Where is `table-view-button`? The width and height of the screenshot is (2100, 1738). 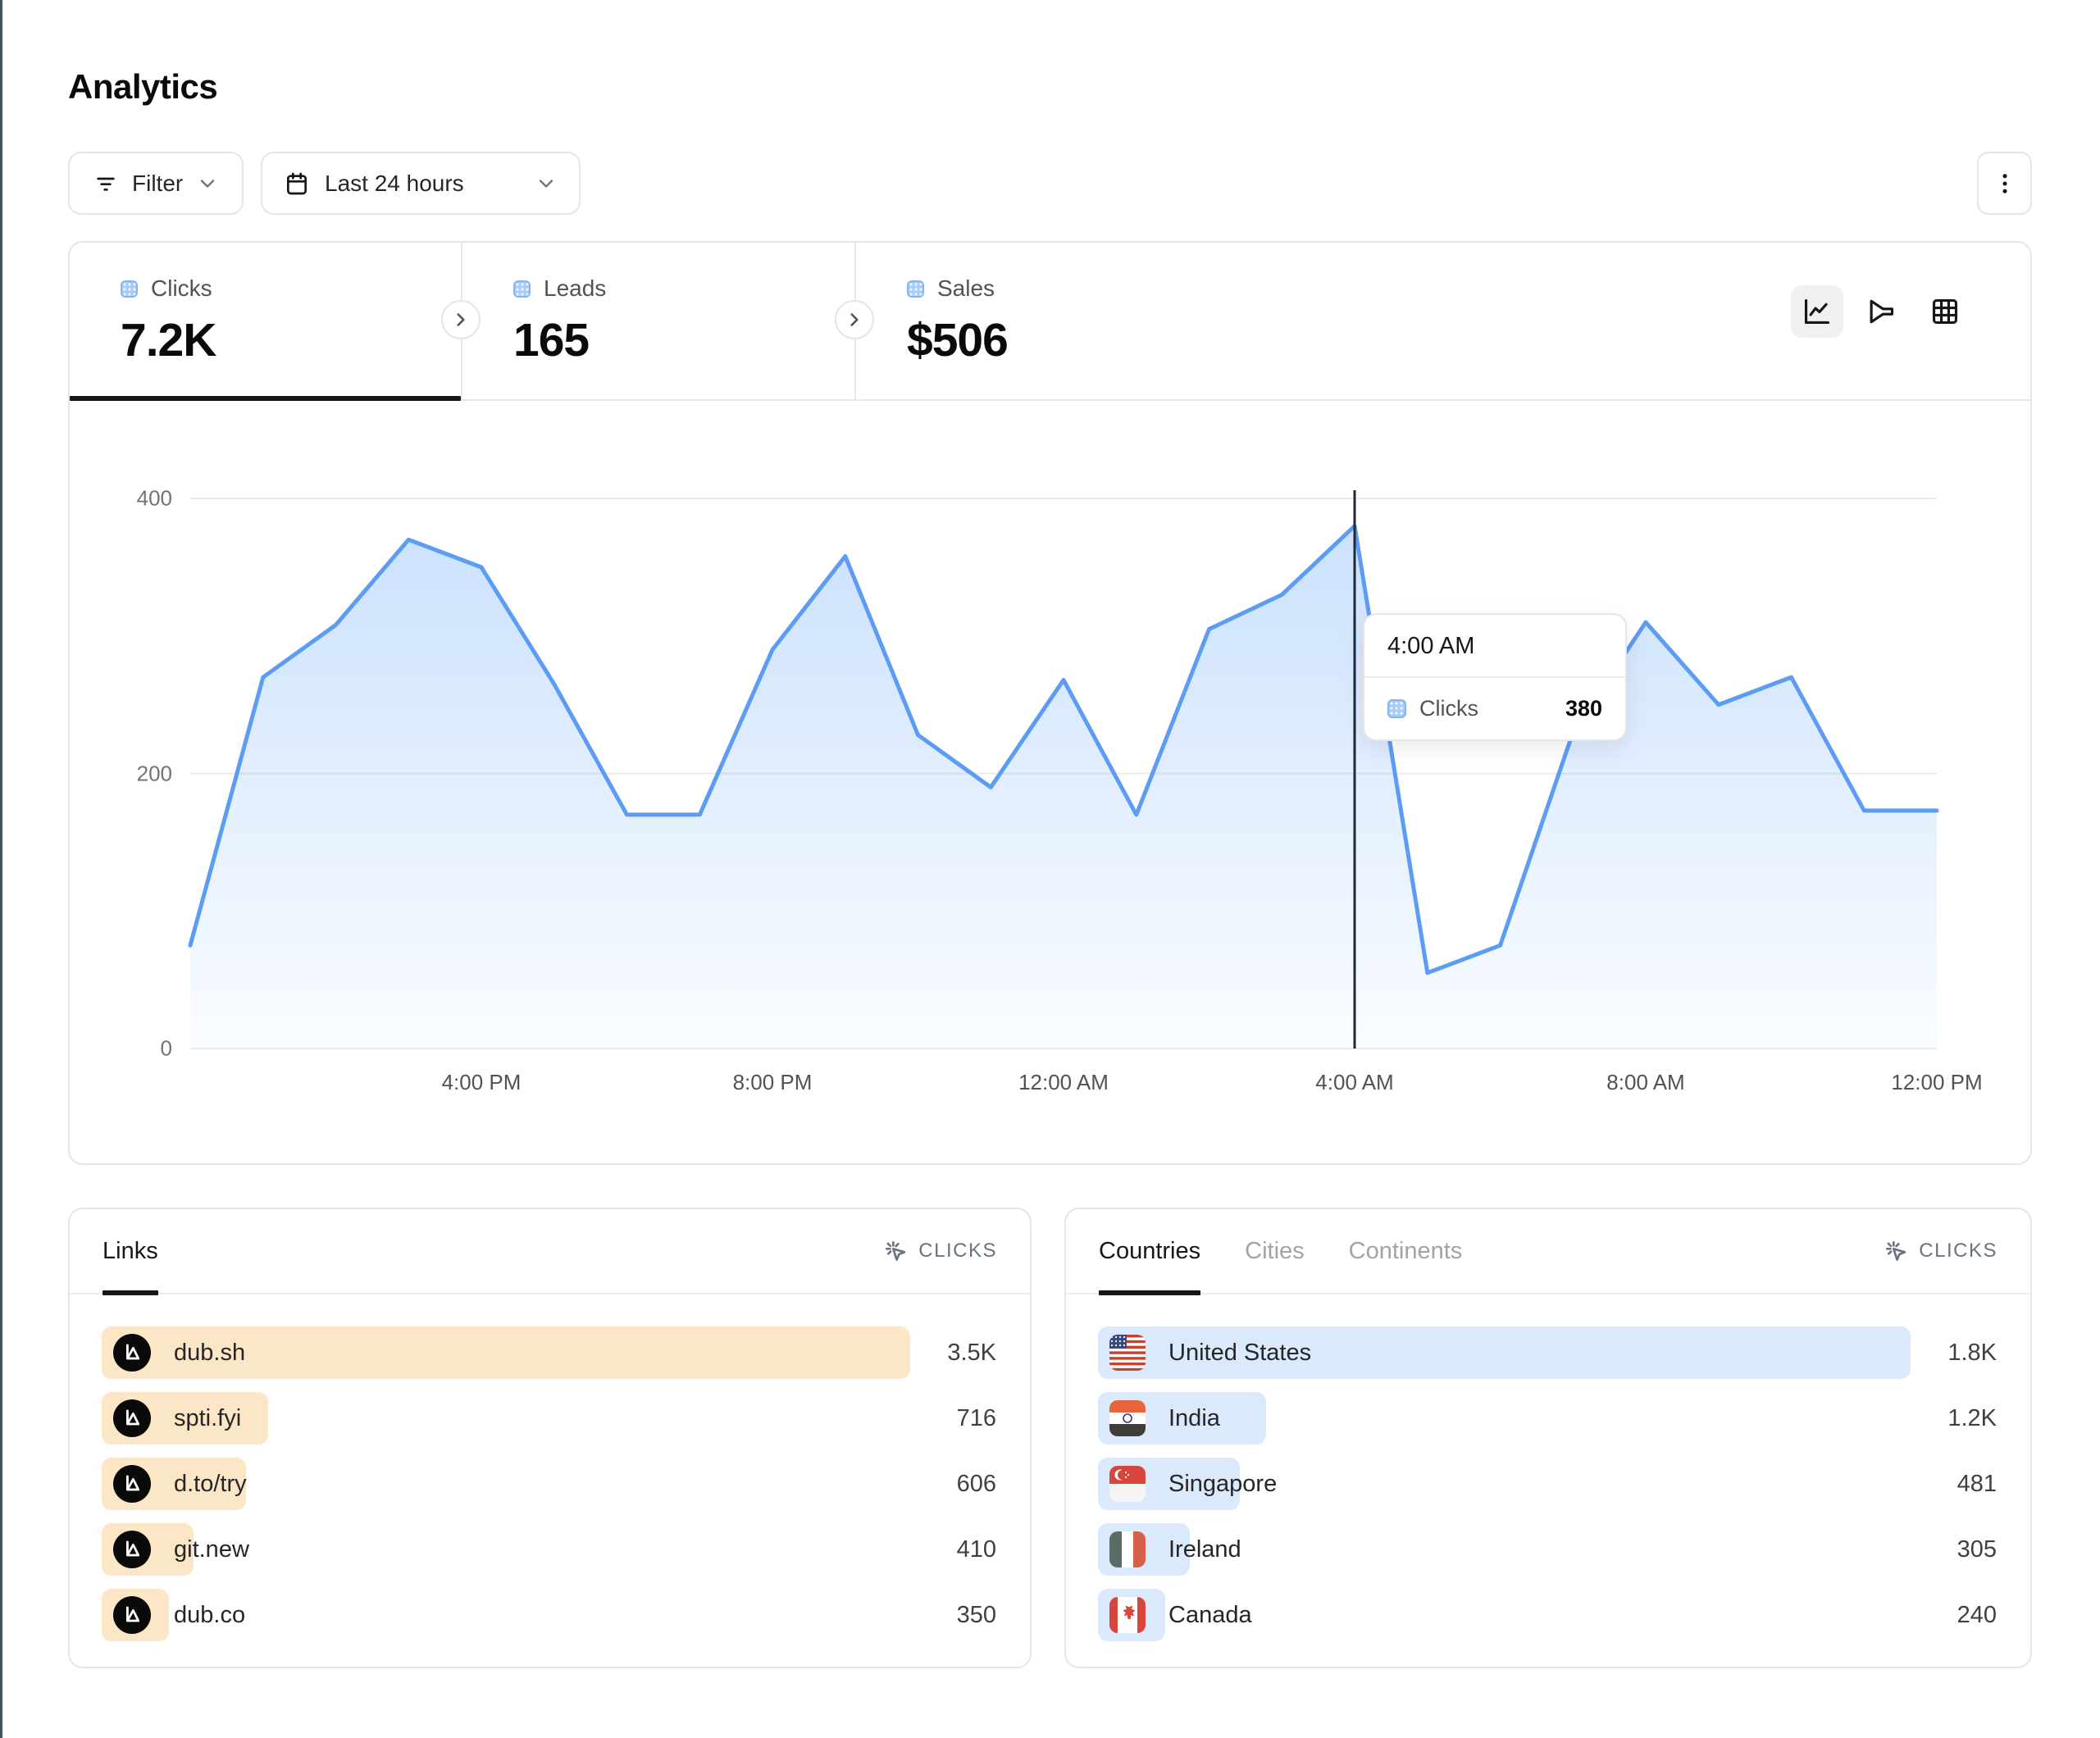 table-view-button is located at coordinates (1945, 311).